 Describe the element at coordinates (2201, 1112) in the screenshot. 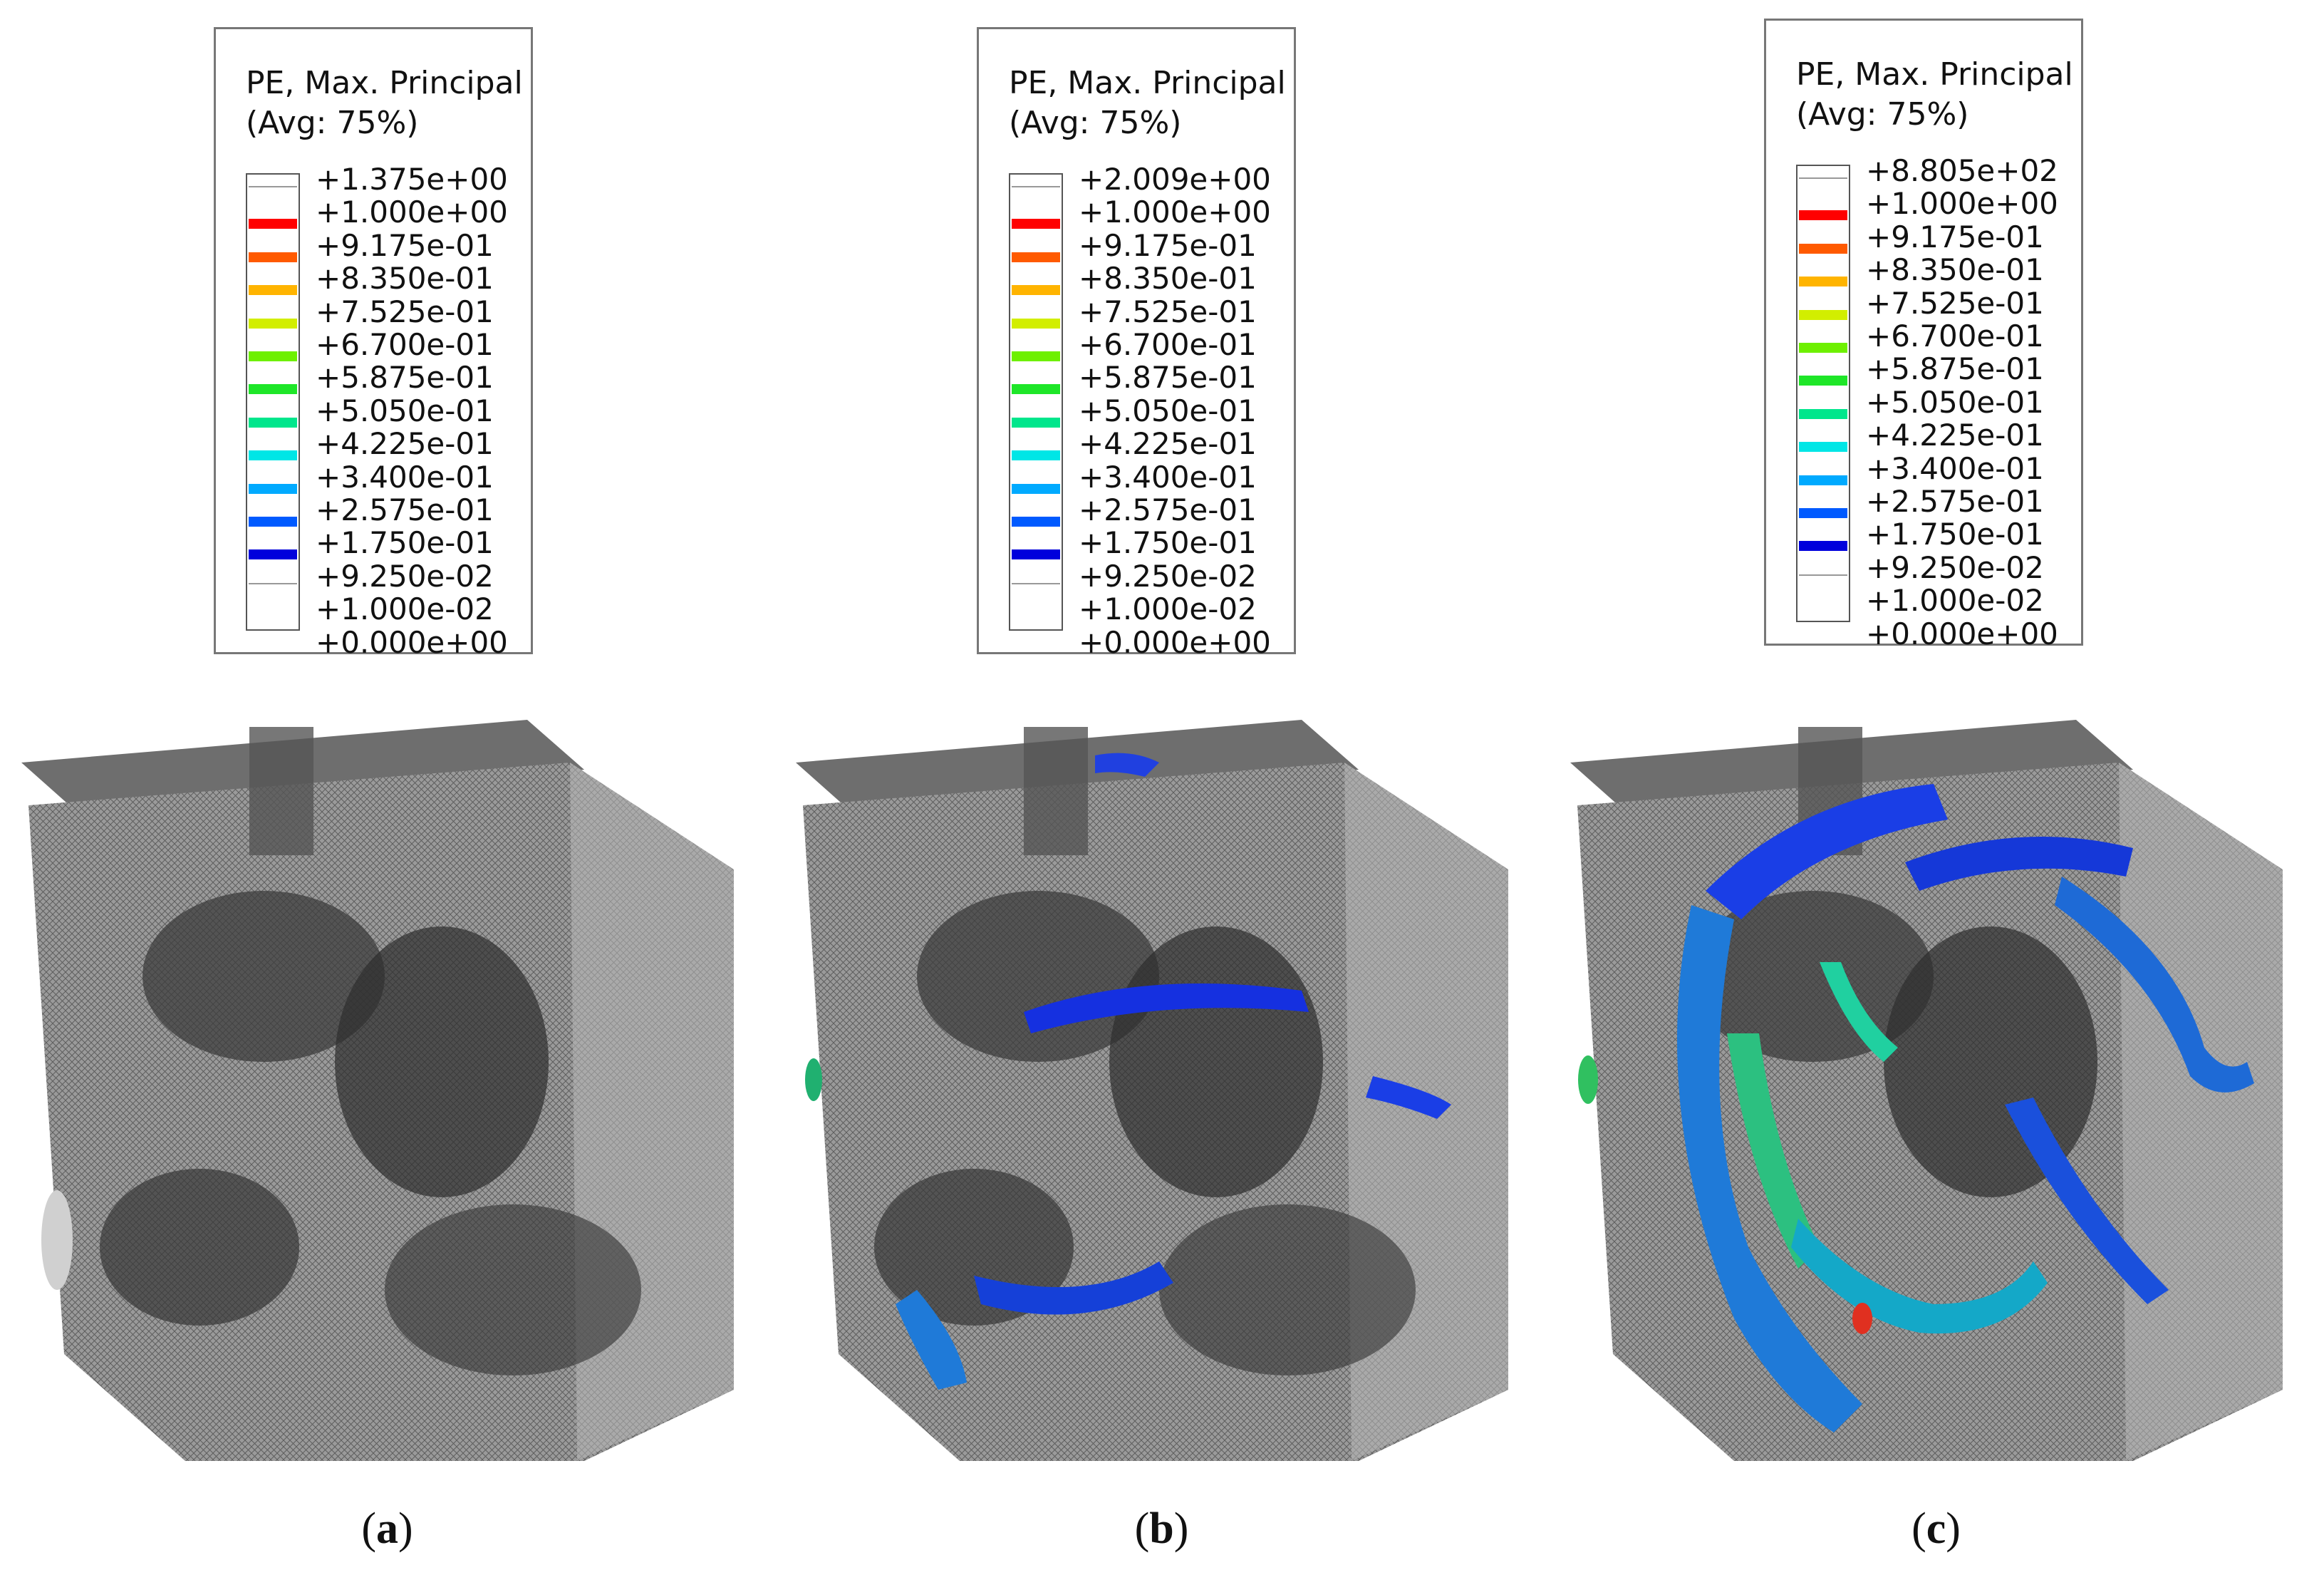

I see `side-face` at that location.